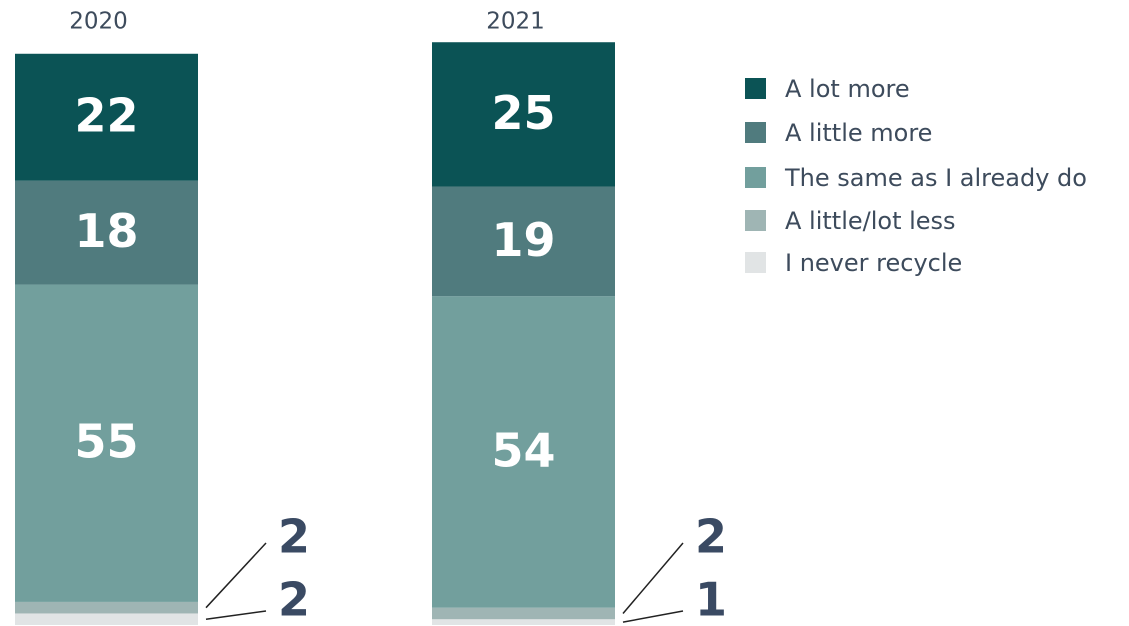 The height and width of the screenshot is (626, 1129). I want to click on value-label: 22, so click(106, 116).